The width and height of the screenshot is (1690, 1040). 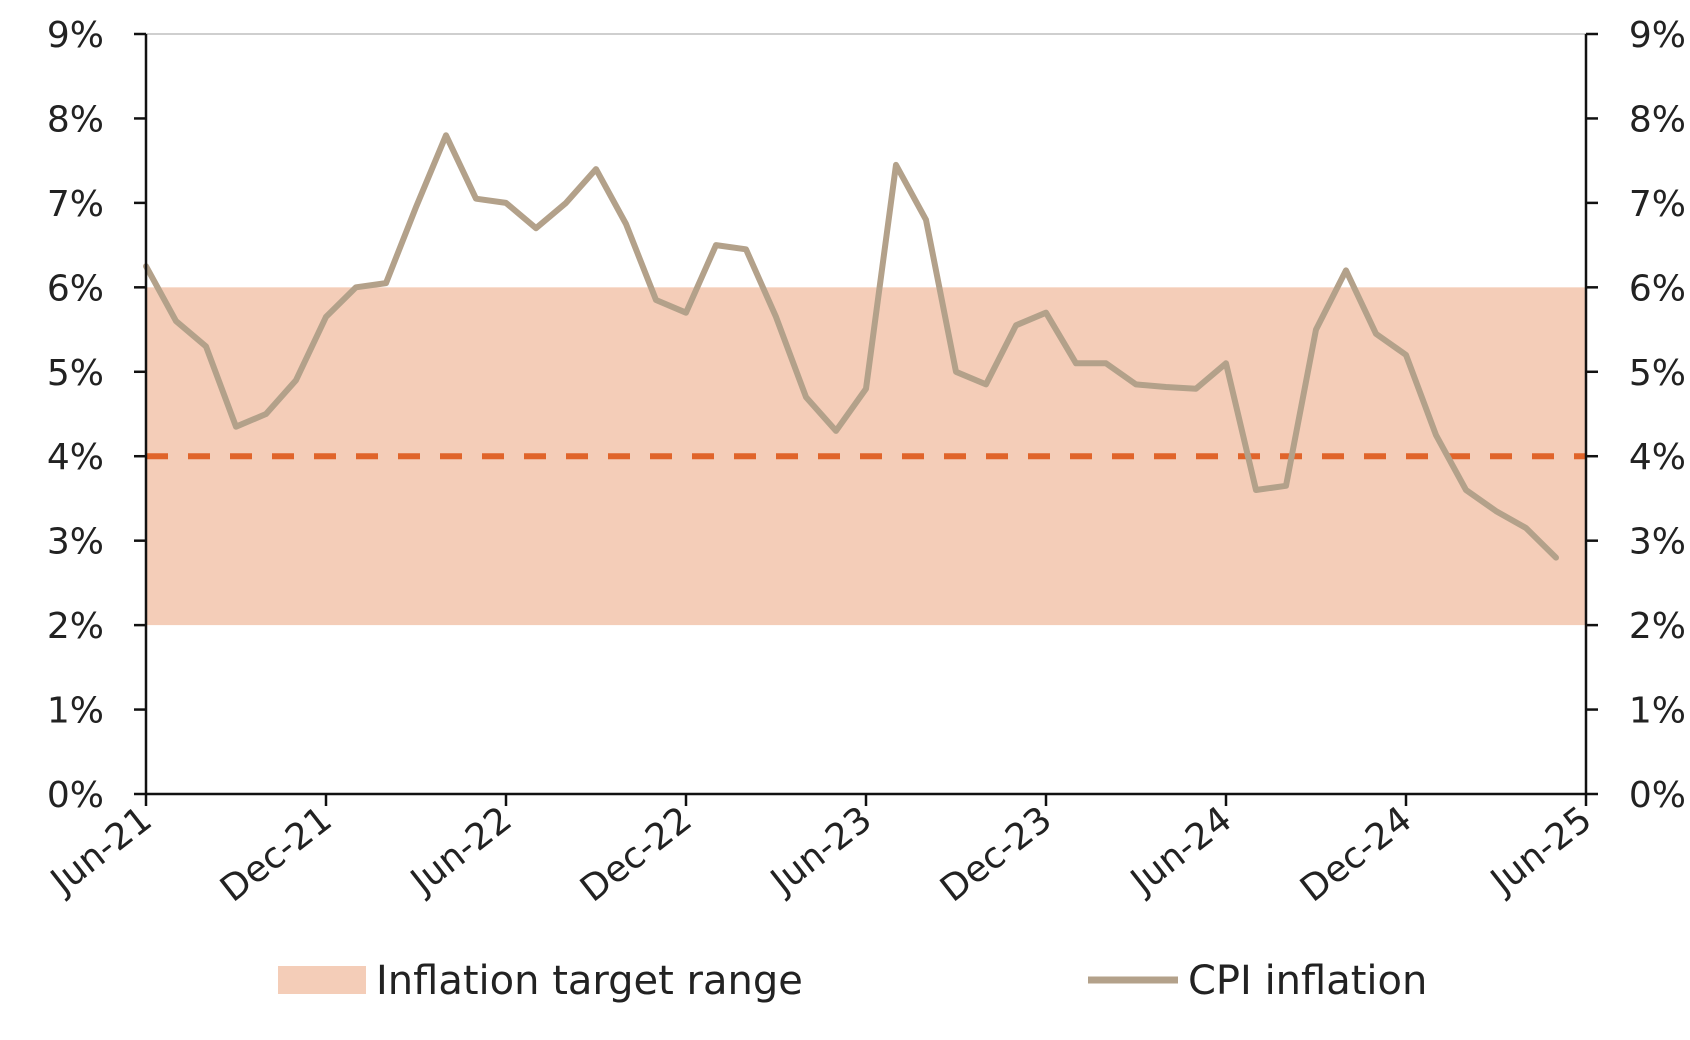 I want to click on y-tick-label-right: 4%, so click(x=1657, y=457).